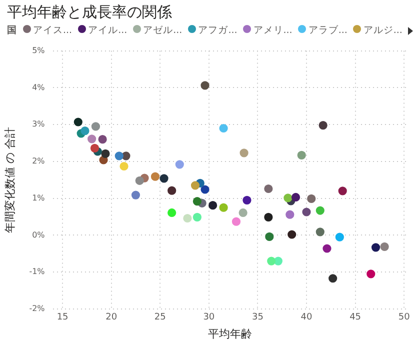 This screenshot has width=419, height=345. What do you see at coordinates (209, 317) in the screenshot?
I see `x-tick-label: 30` at bounding box center [209, 317].